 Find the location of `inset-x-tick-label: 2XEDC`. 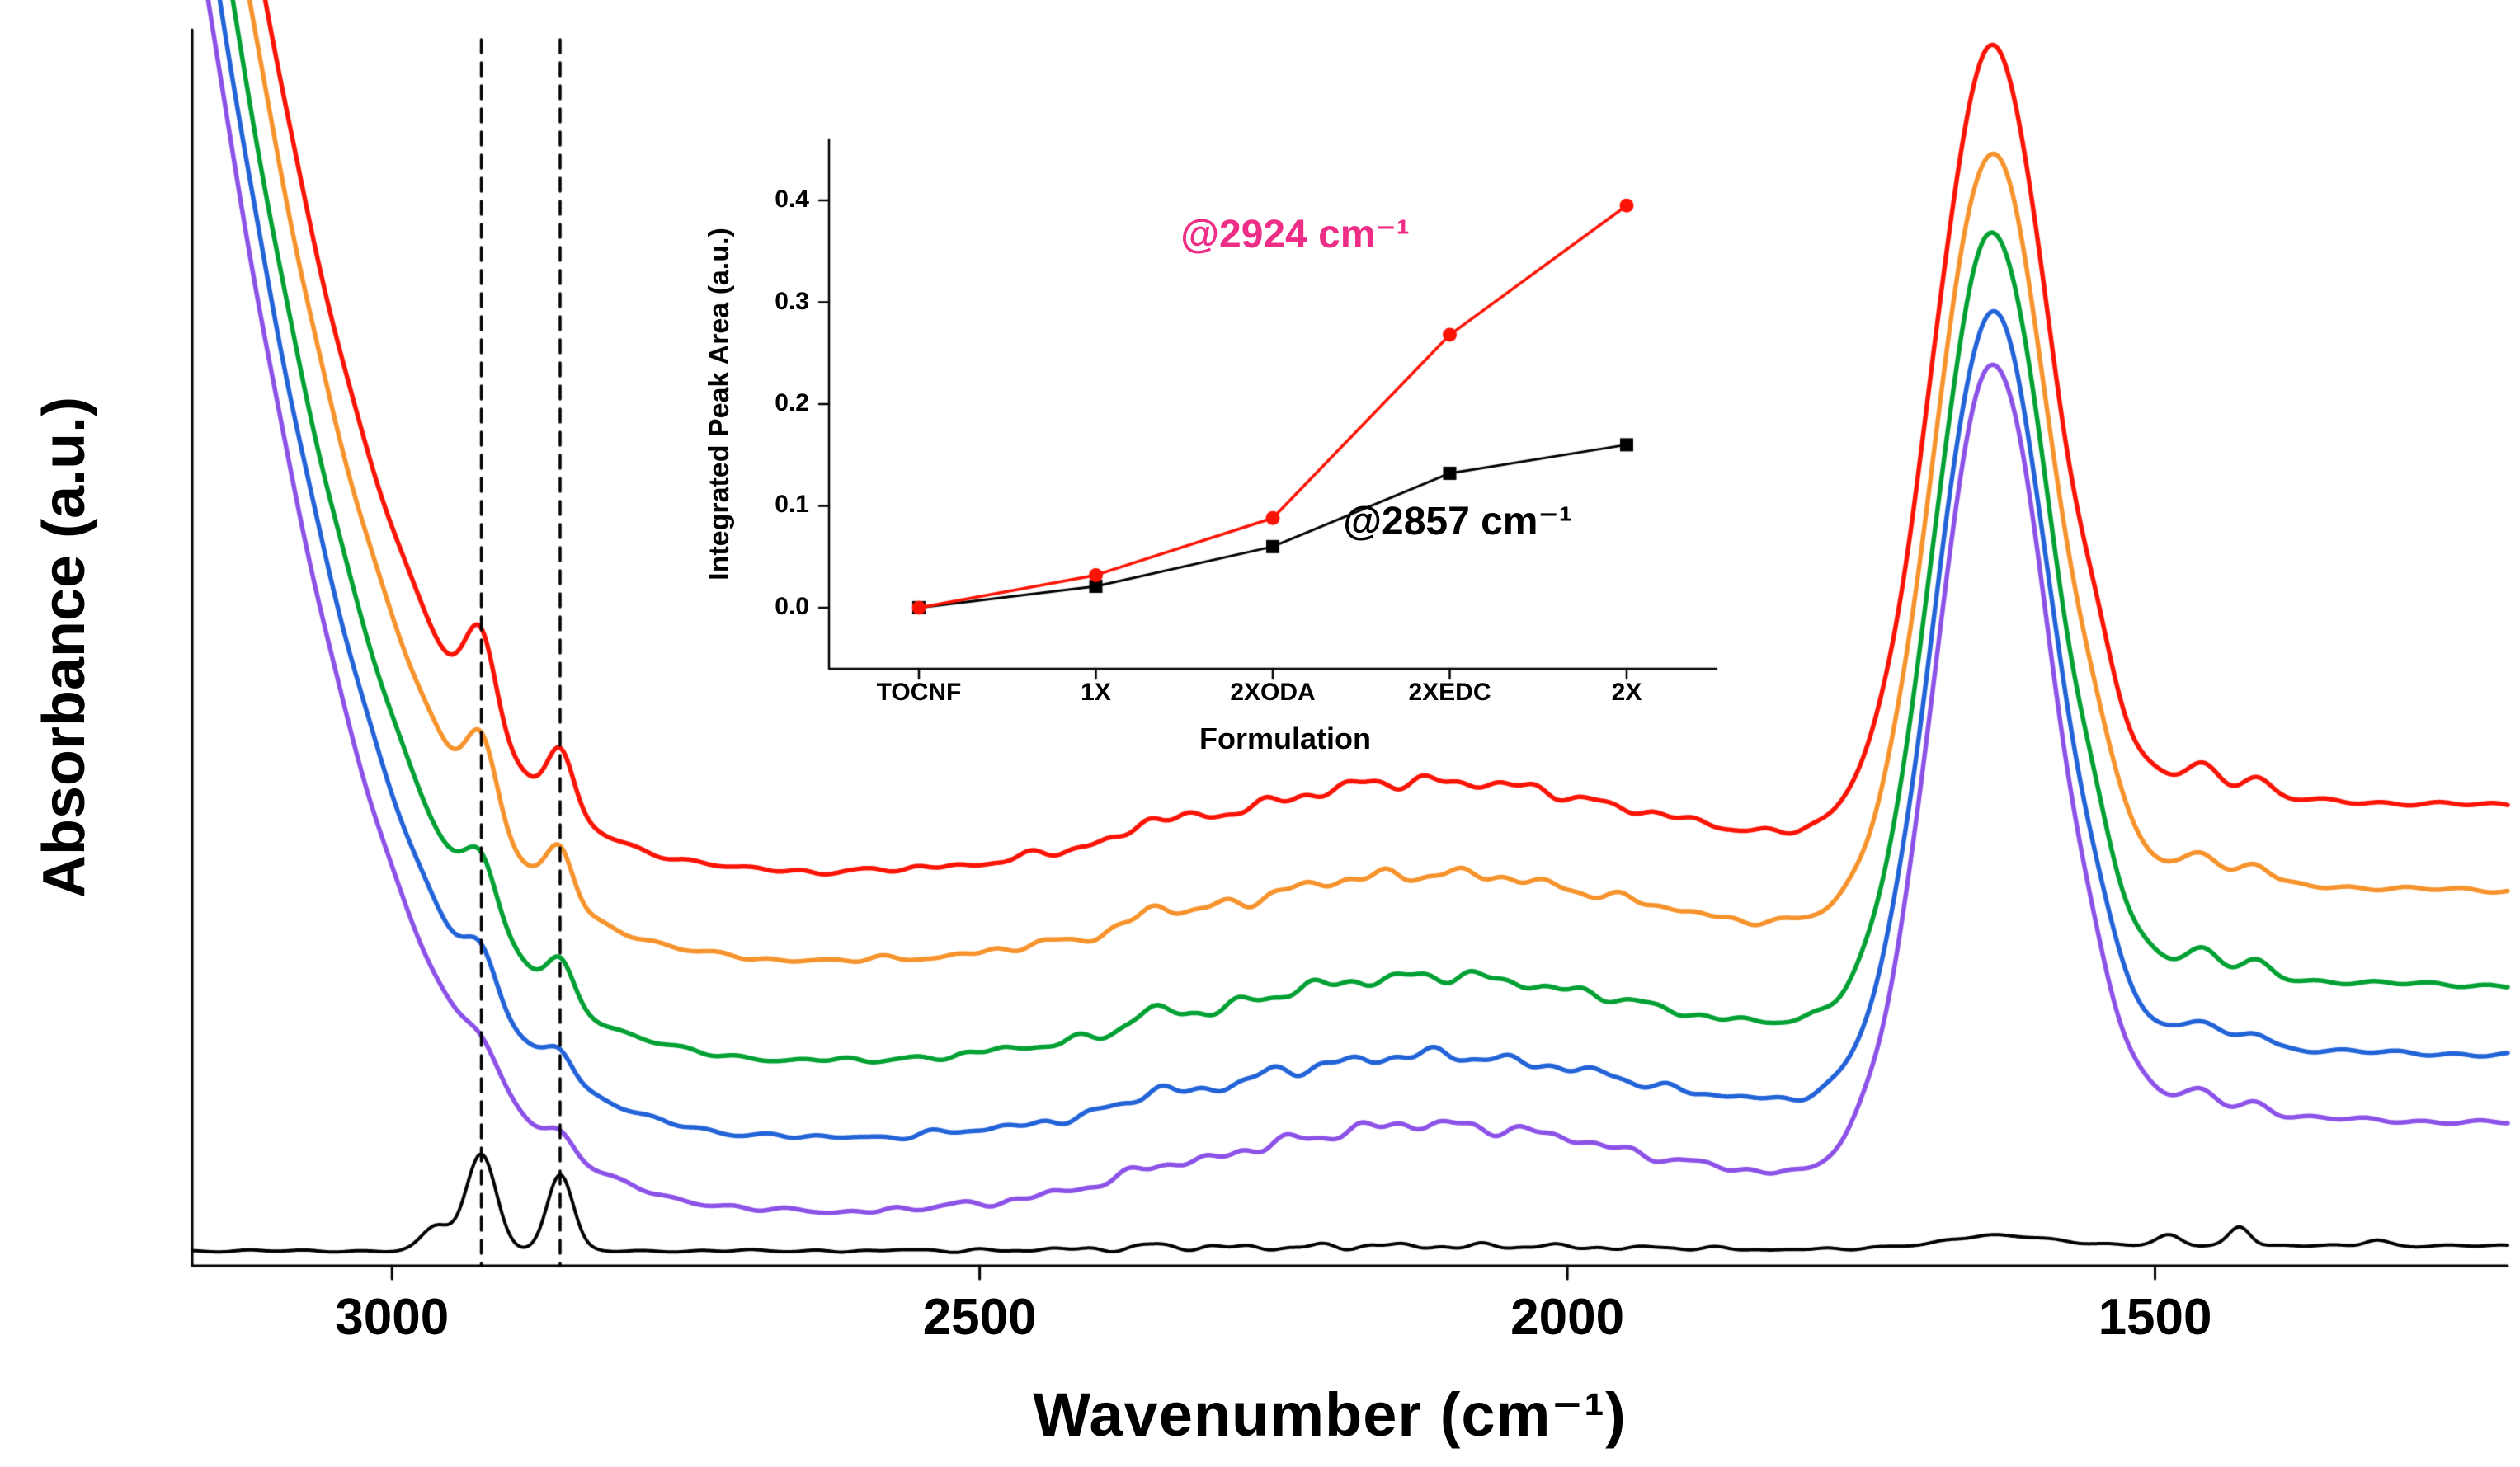

inset-x-tick-label: 2XEDC is located at coordinates (1449, 692).